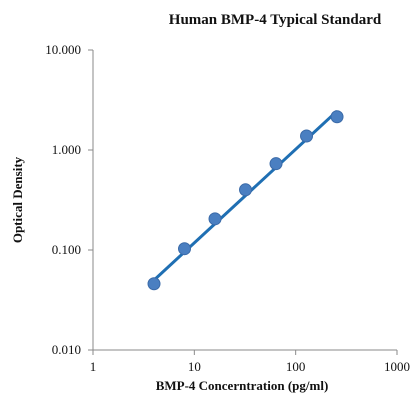  I want to click on y-tick-label: 0.010, so click(66, 349).